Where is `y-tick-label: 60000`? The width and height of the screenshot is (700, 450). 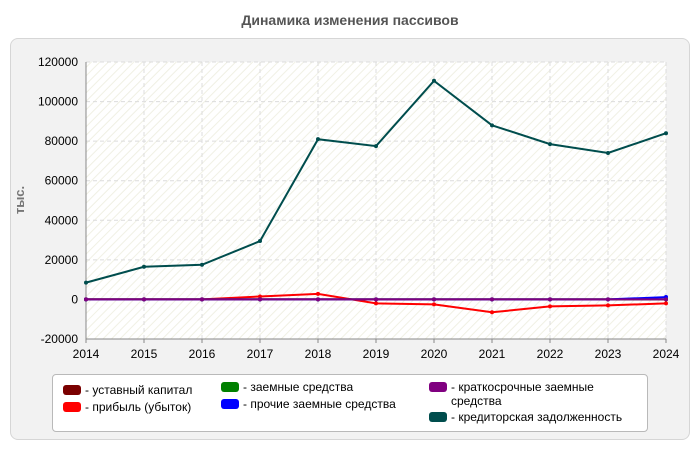 y-tick-label: 60000 is located at coordinates (62, 181).